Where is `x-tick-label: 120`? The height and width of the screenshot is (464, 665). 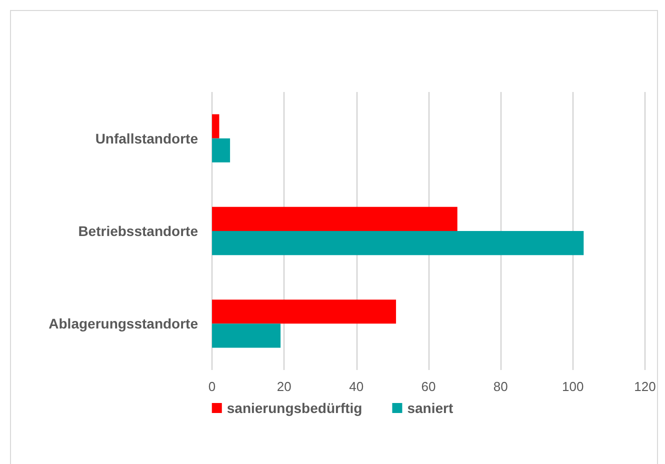 x-tick-label: 120 is located at coordinates (645, 386).